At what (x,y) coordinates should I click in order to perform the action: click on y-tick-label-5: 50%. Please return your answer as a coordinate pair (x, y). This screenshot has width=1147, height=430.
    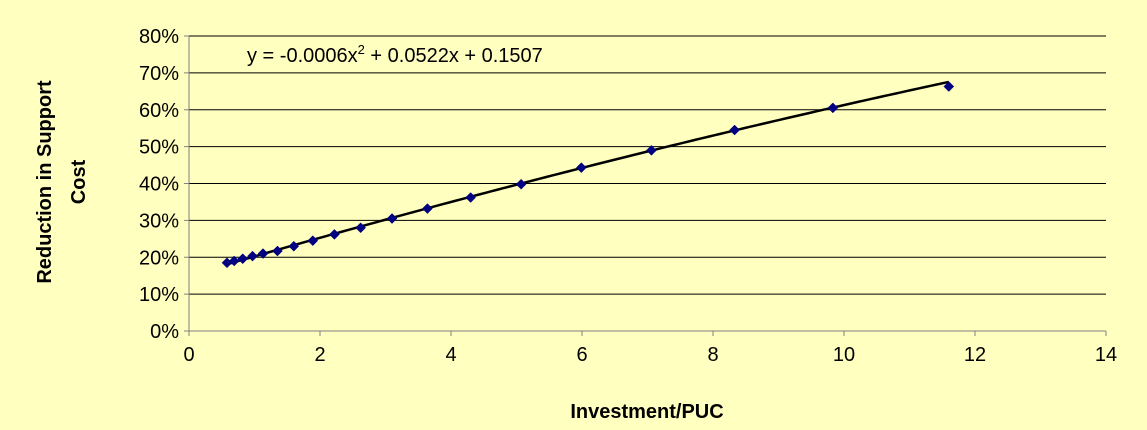
    Looking at the image, I should click on (159, 148).